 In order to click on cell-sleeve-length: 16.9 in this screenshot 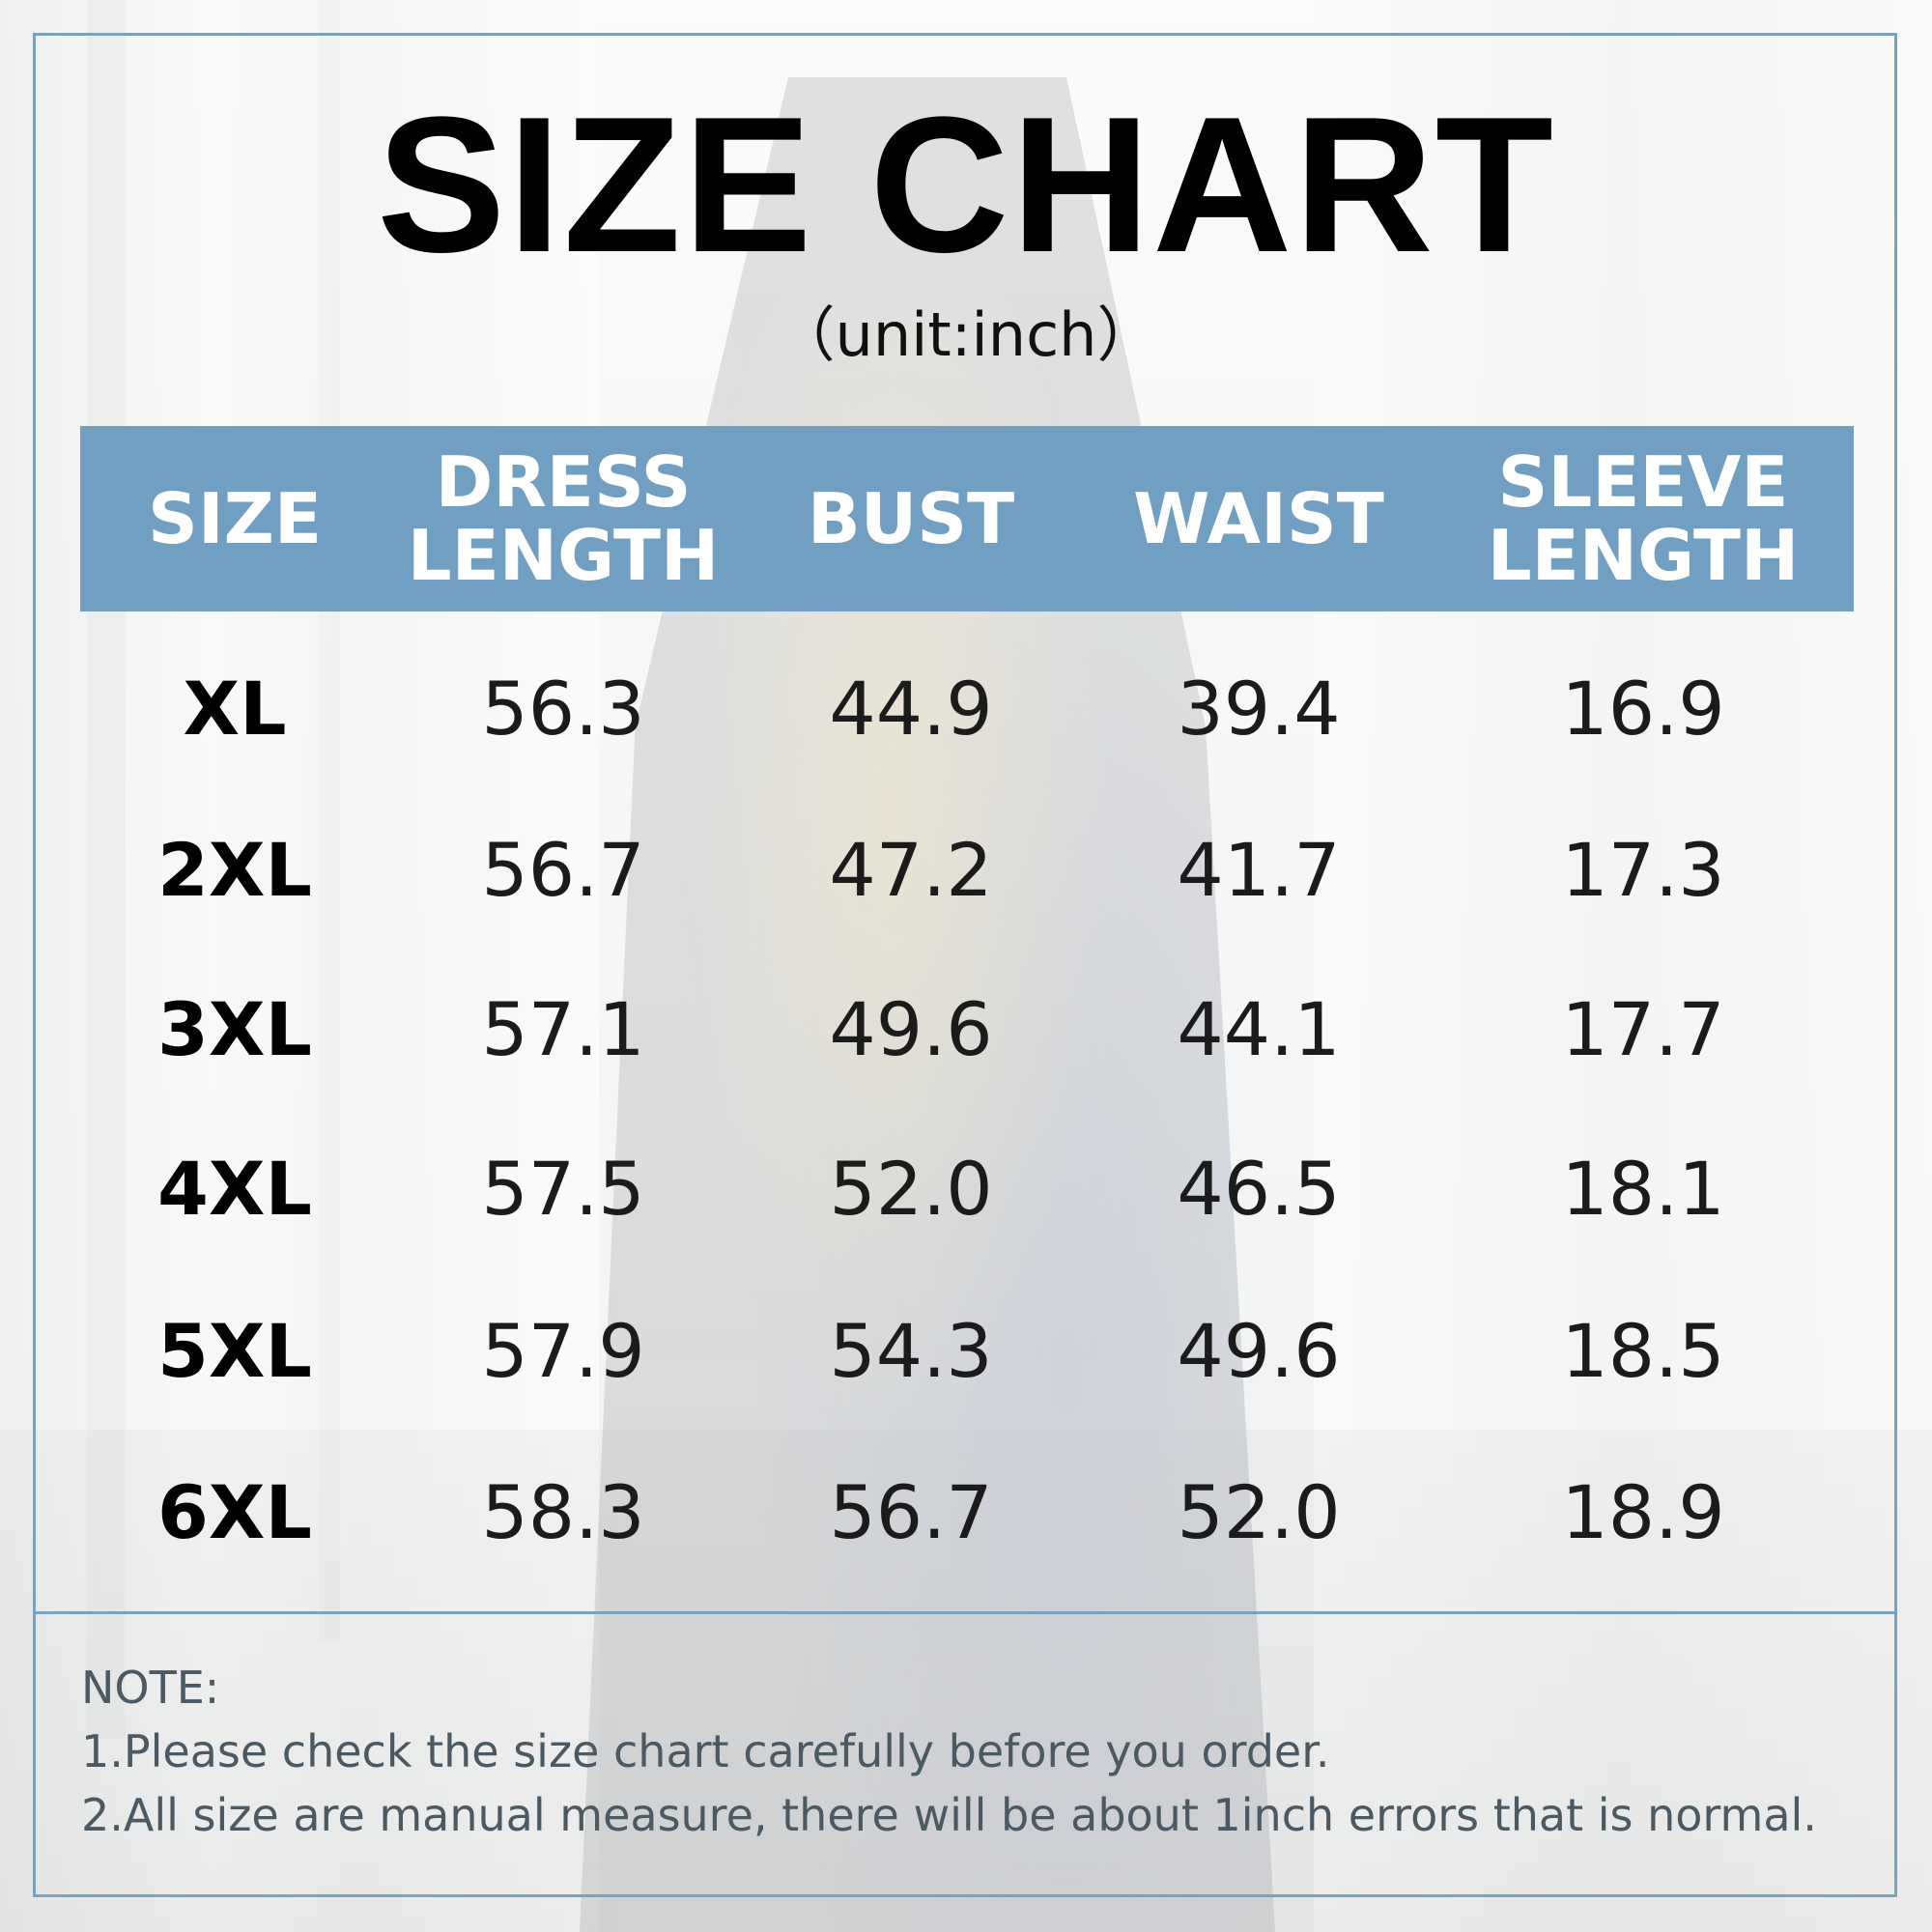, I will do `click(1643, 708)`.